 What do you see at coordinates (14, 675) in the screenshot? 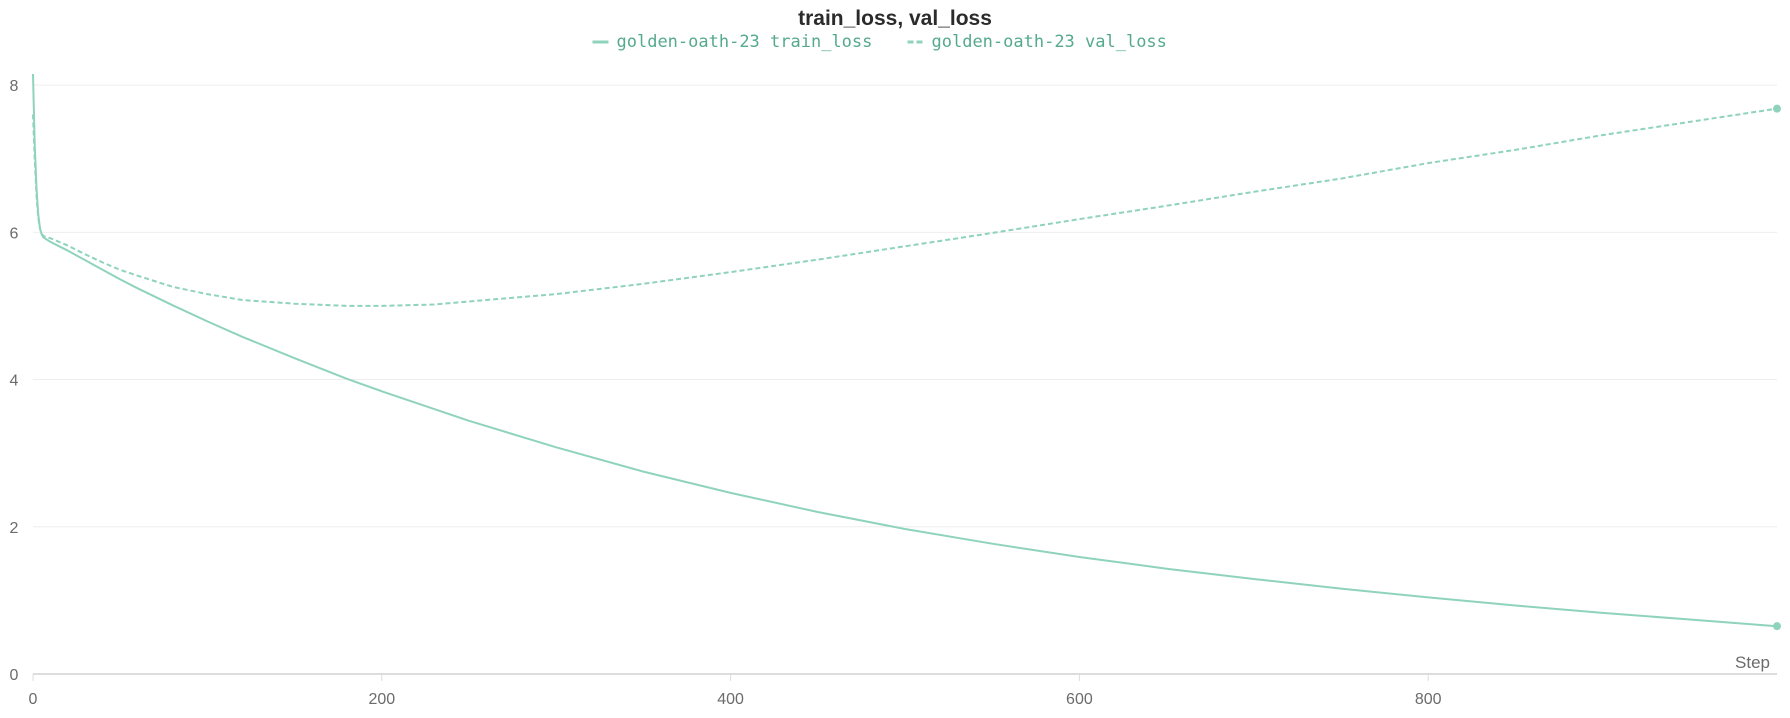
I see `y-tick-label: 0` at bounding box center [14, 675].